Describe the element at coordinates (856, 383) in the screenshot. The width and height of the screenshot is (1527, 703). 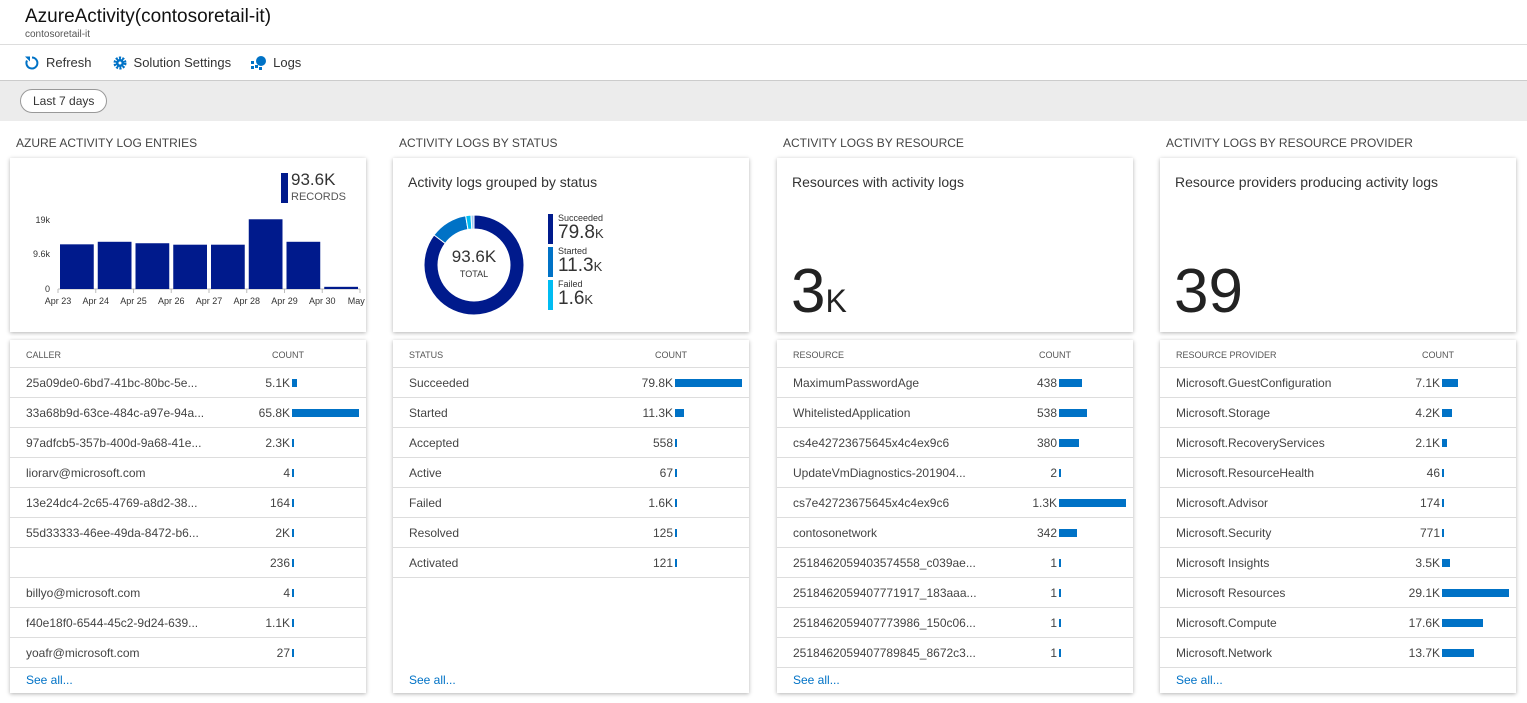
I see `row-name: MaximumPasswordAge` at that location.